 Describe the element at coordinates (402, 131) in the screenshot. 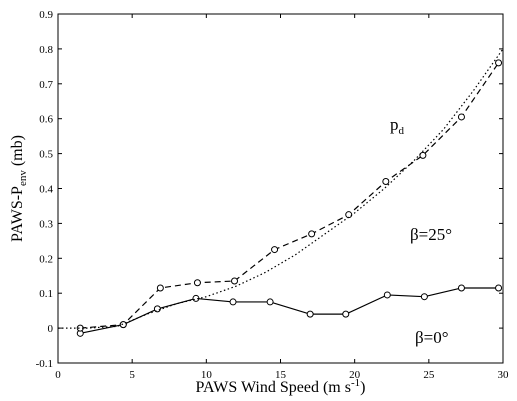

I see `annotation-subscript: d` at that location.